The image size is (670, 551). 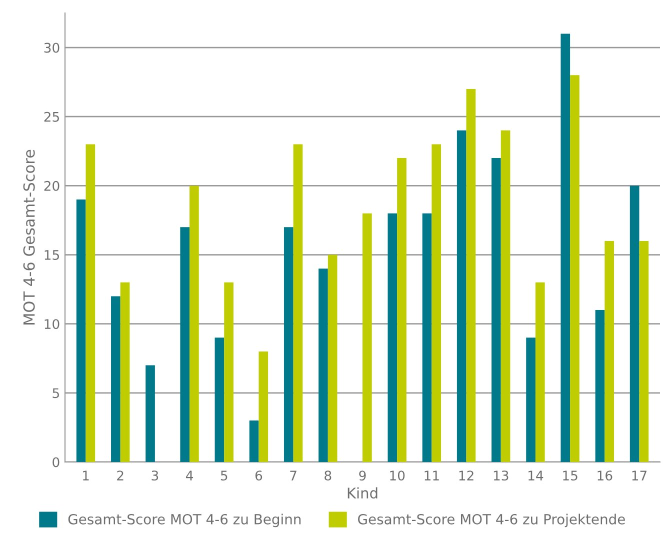 I want to click on y-axis-title: MOT 4-6 Gesamt-Score, so click(x=29, y=237).